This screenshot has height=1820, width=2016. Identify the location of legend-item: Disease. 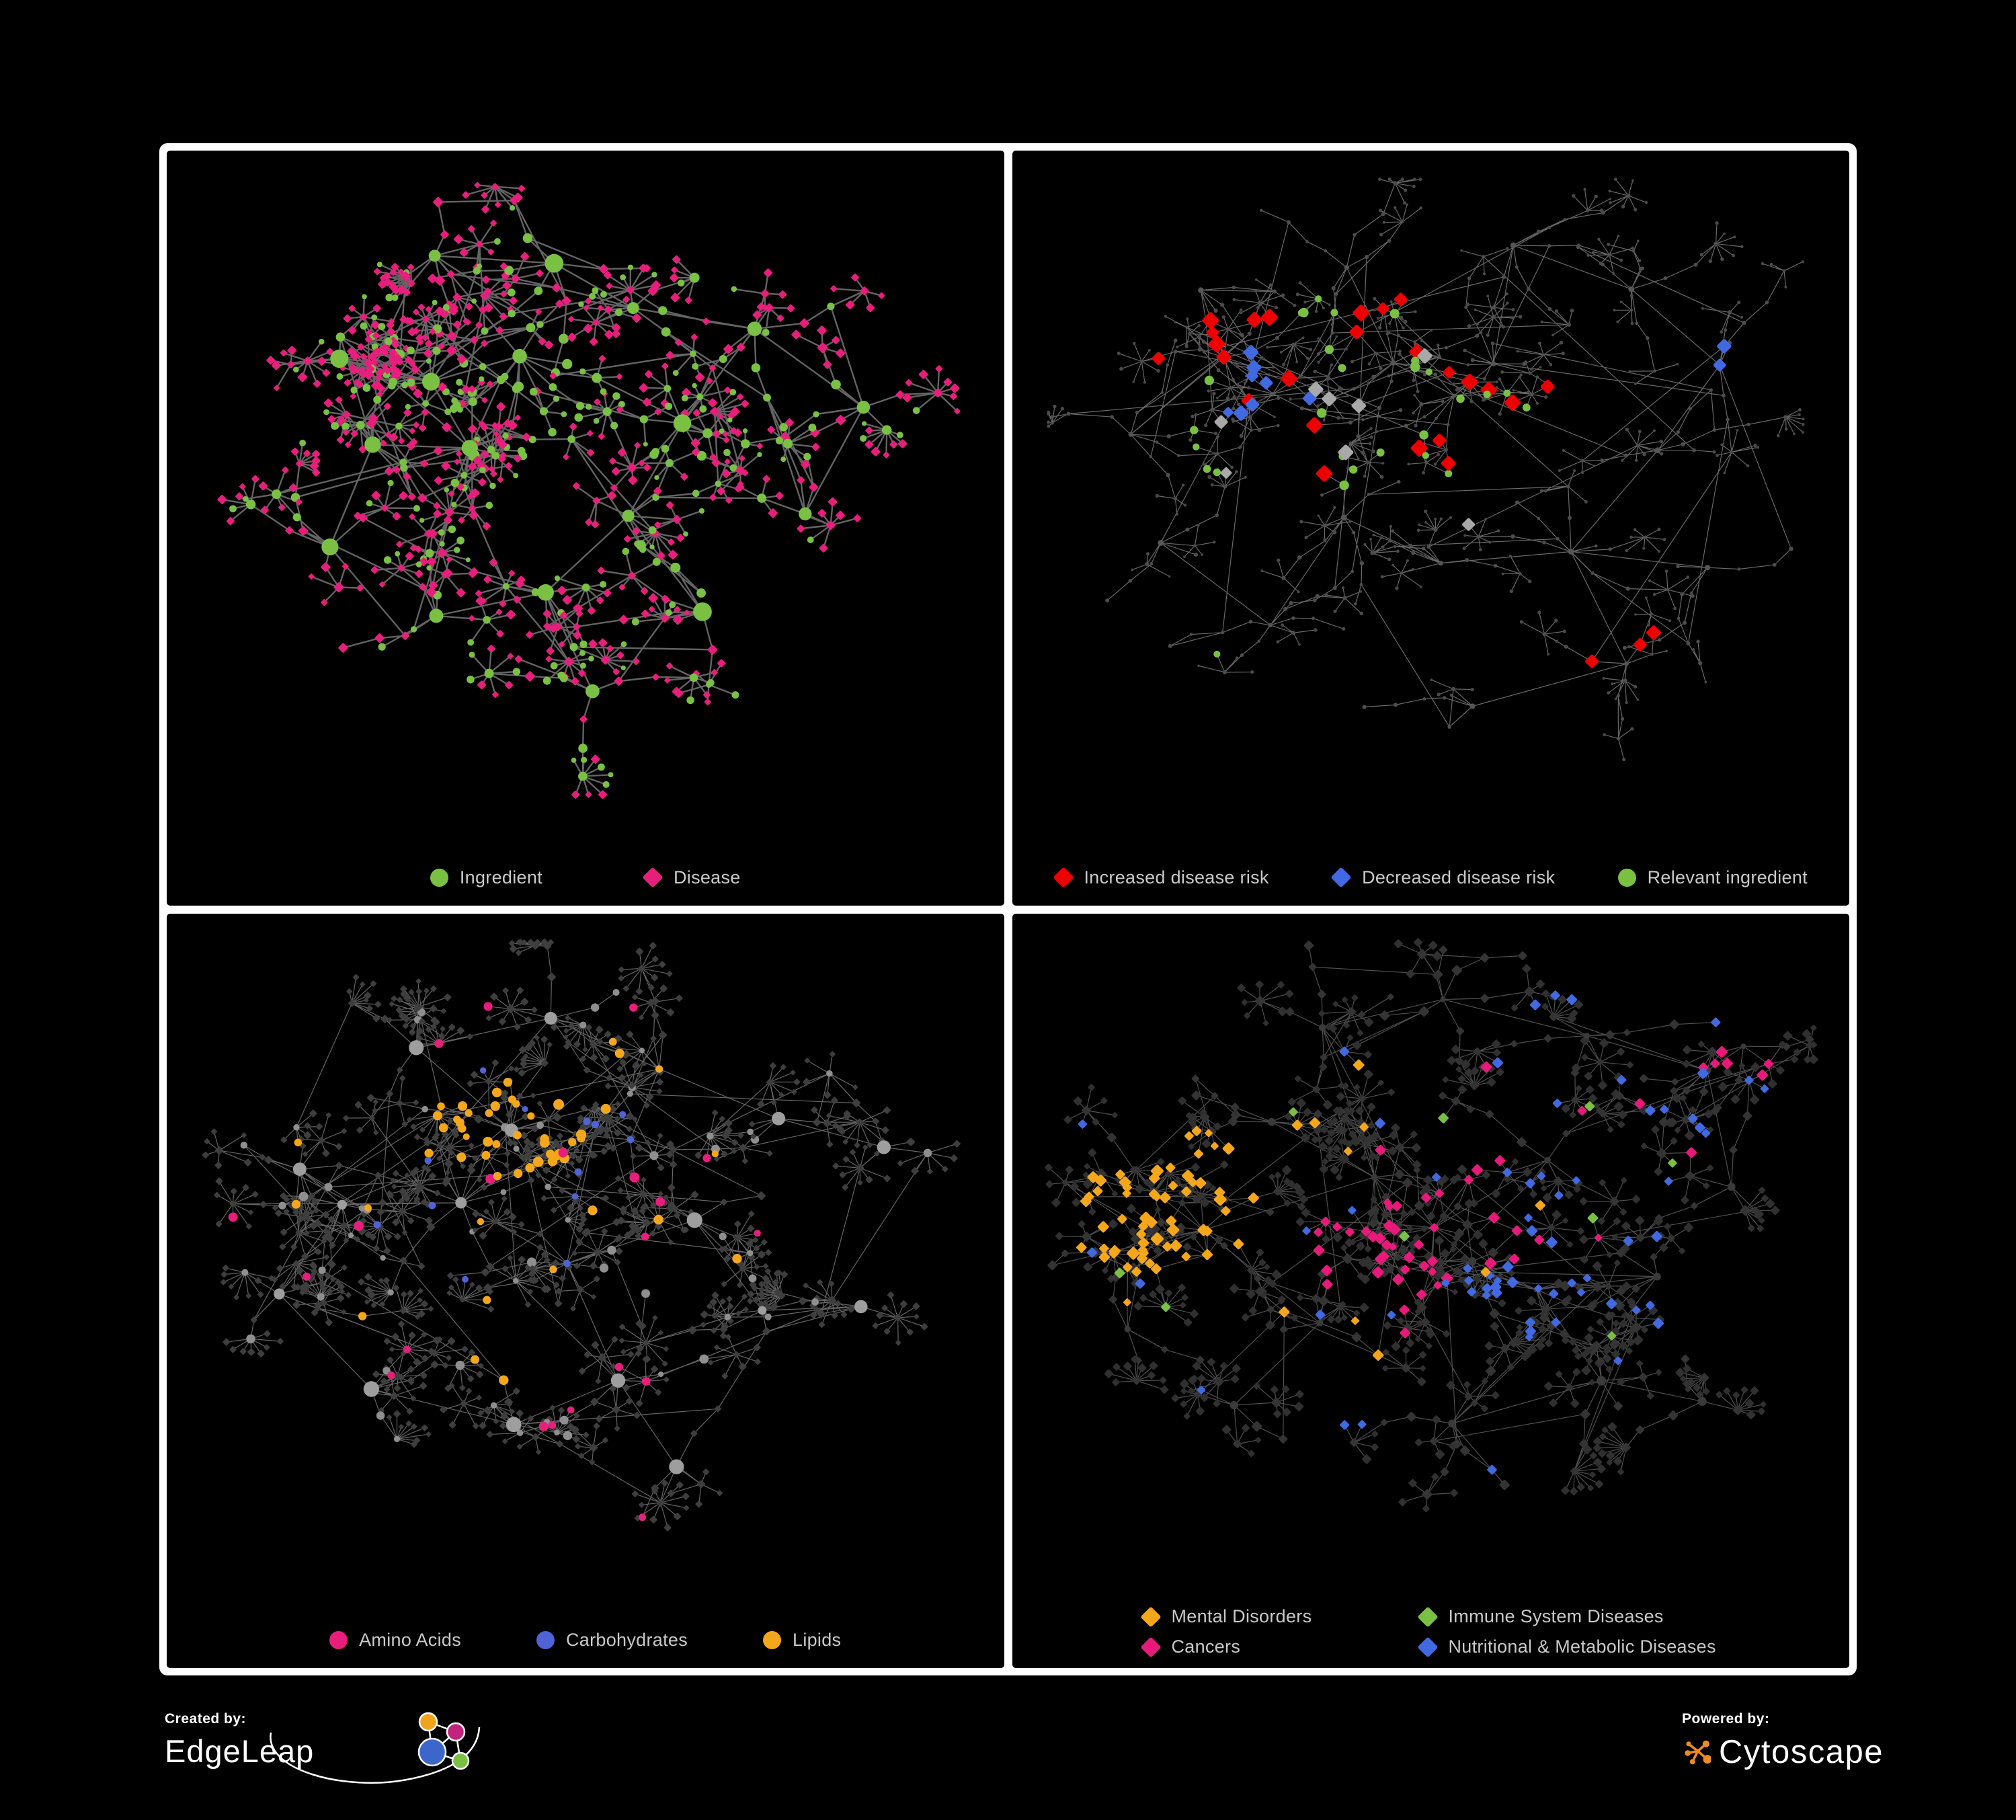
(691, 877).